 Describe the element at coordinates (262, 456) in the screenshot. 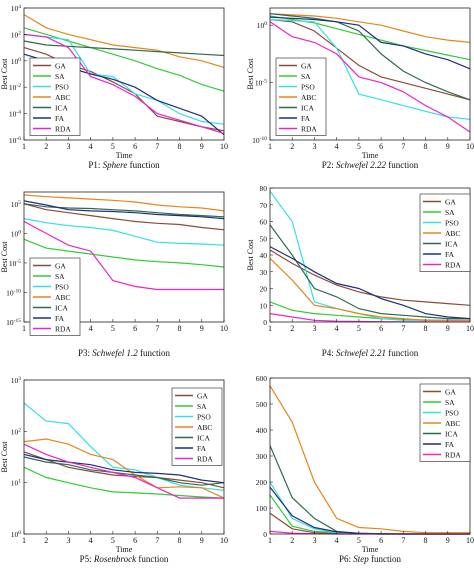

I see `y-tick-label: 300` at that location.